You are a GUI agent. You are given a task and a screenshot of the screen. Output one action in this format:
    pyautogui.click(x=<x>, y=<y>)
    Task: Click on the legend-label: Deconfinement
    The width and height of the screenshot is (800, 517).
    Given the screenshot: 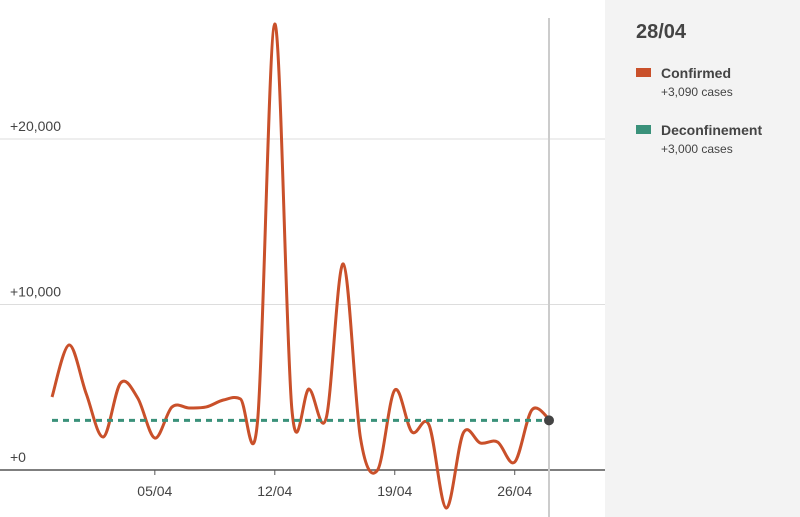 What is the action you would take?
    pyautogui.click(x=711, y=130)
    